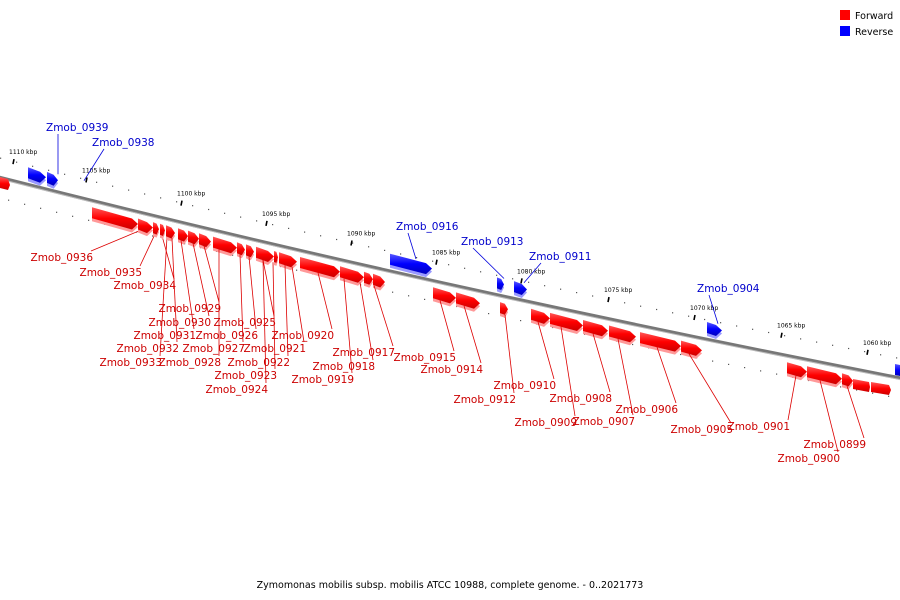  Describe the element at coordinates (647, 410) in the screenshot. I see `gene-label: Zmob_0906` at that location.